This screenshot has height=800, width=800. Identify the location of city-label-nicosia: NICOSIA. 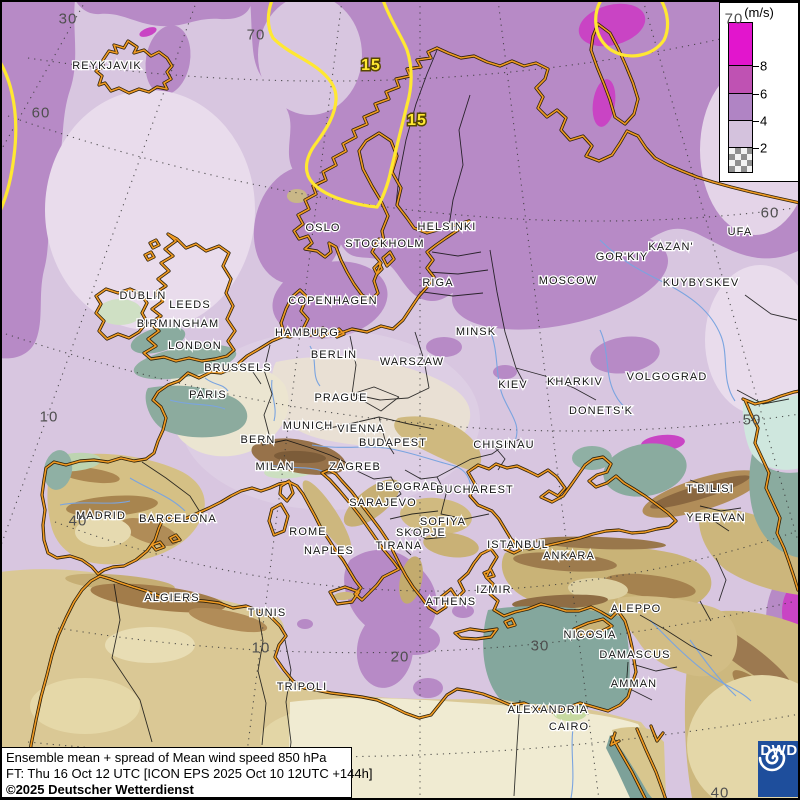
(590, 635).